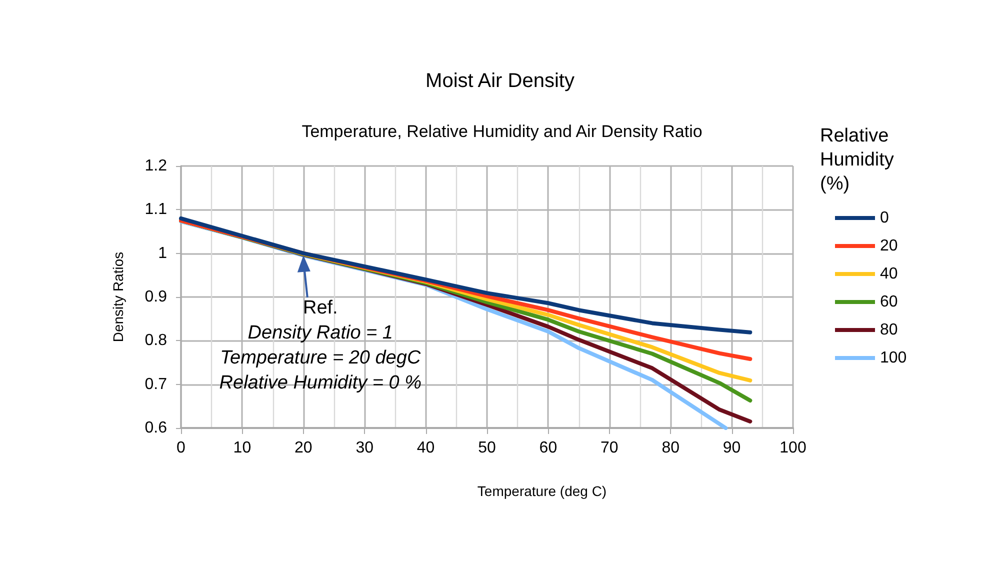  What do you see at coordinates (884, 218) in the screenshot?
I see `legend-label: 0` at bounding box center [884, 218].